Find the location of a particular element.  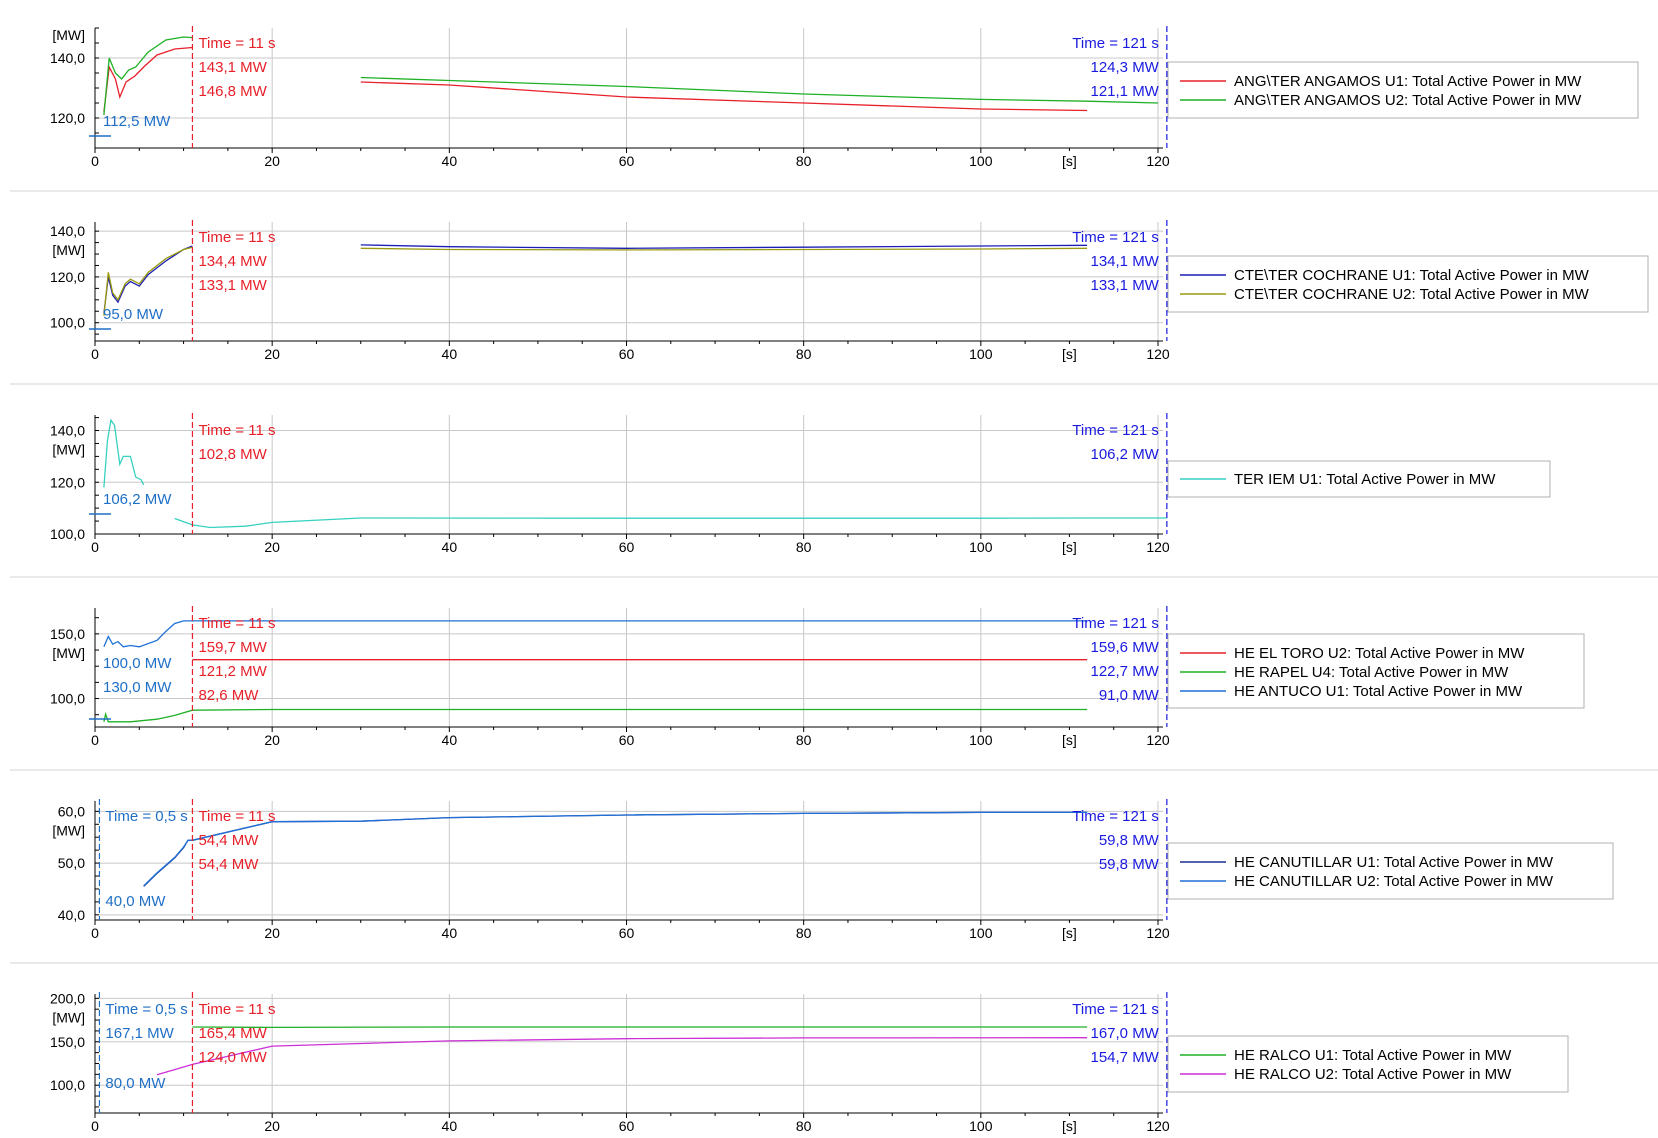

time-cursor-label: Time = 0,5 s is located at coordinates (146, 816).